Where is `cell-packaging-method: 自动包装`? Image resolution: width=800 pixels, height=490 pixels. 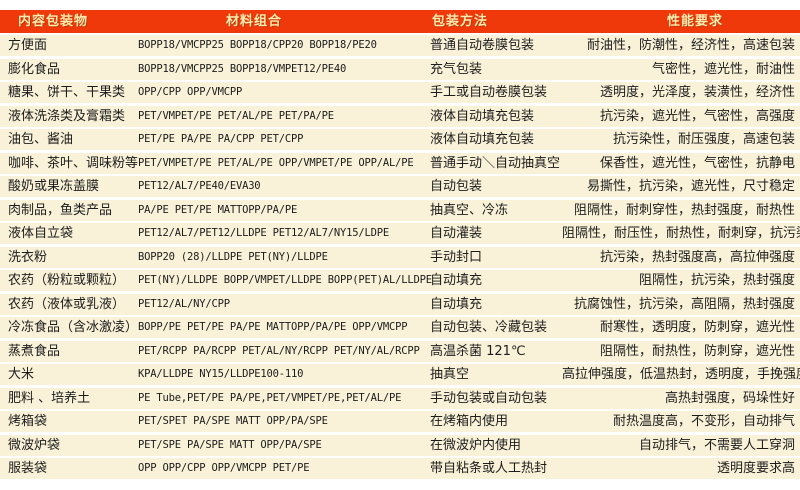 cell-packaging-method: 自动包装 is located at coordinates (456, 186).